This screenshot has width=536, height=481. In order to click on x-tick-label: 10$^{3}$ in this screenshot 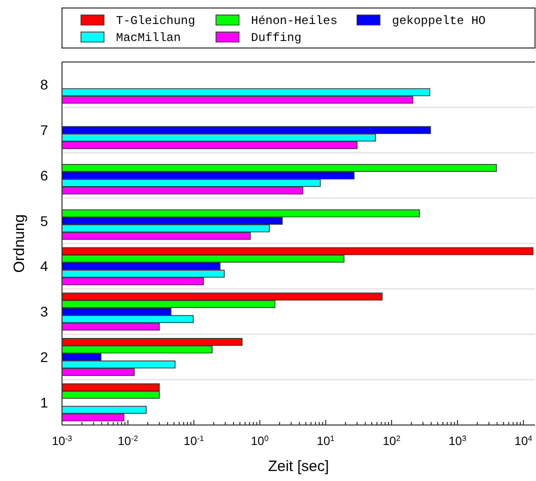, I will do `click(457, 441)`.